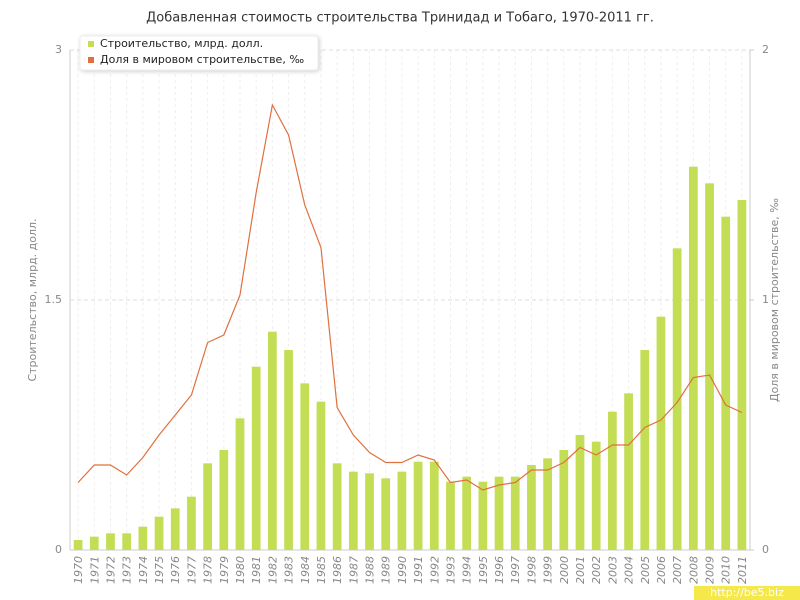 This screenshot has height=600, width=800. What do you see at coordinates (321, 570) in the screenshot?
I see `x-tick-label: 1985` at bounding box center [321, 570].